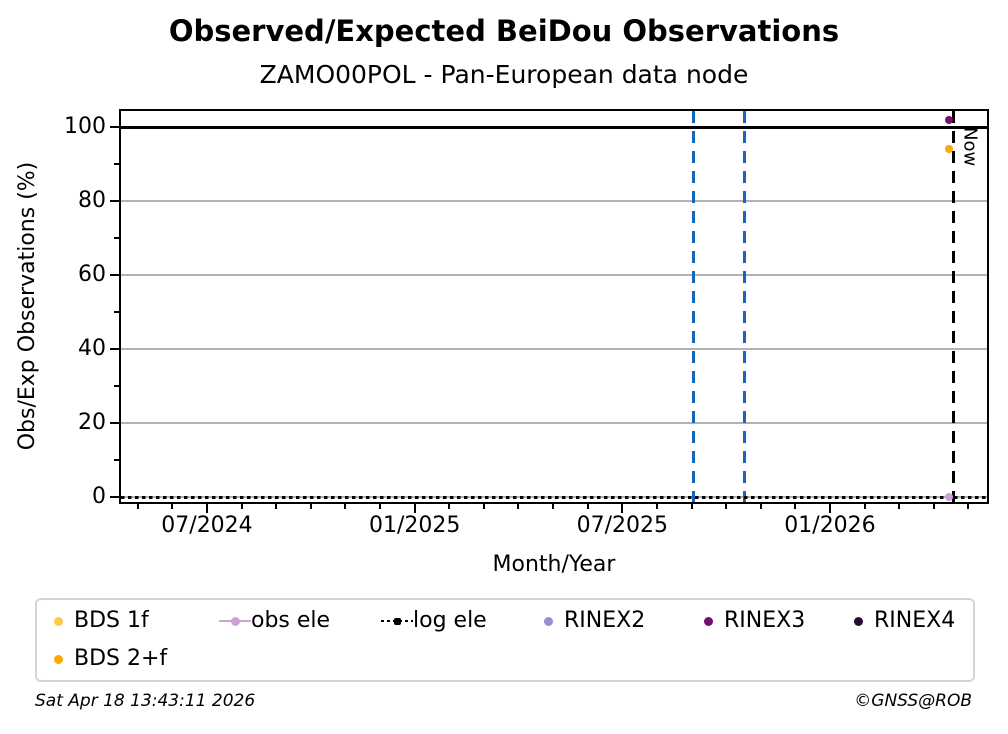  Describe the element at coordinates (708, 621) in the screenshot. I see `legend-marker-rinex3` at that location.